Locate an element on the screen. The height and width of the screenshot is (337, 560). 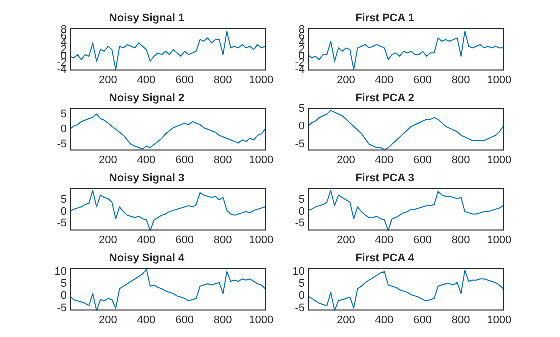
chart-title: First PCA 4 is located at coordinates (386, 258).